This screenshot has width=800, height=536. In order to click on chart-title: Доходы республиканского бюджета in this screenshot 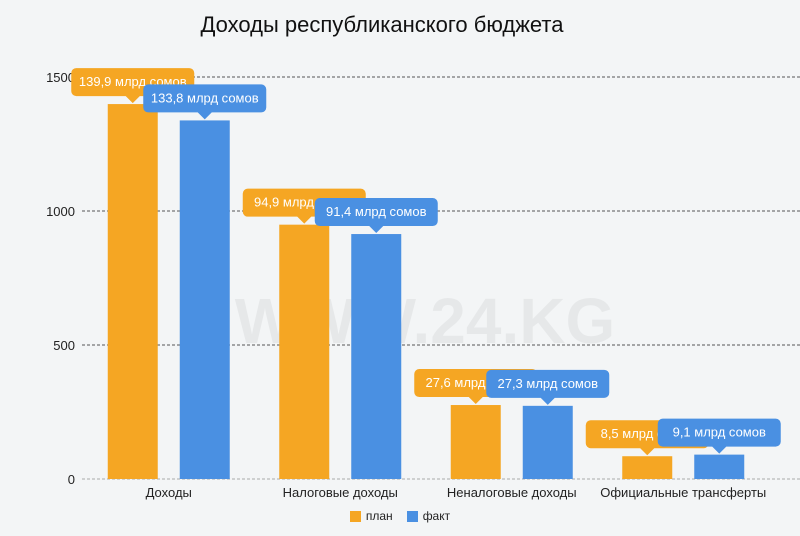, I will do `click(382, 24)`.